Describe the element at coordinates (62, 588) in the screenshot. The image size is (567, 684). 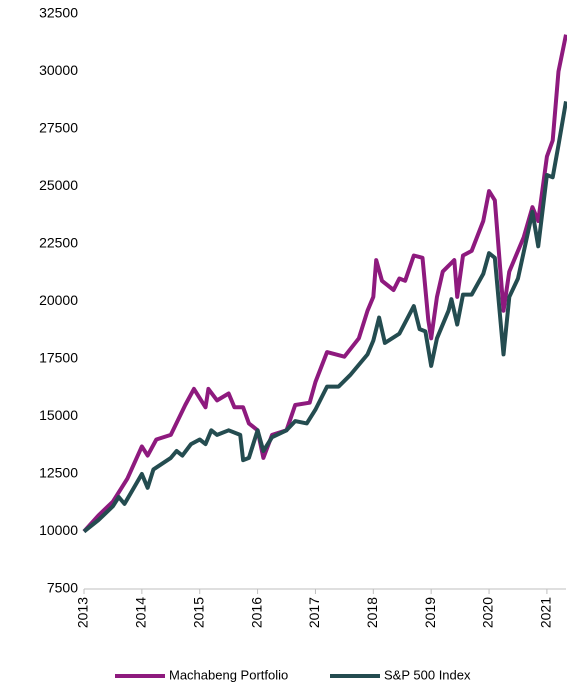
I see `y-tick-label: 7500` at that location.